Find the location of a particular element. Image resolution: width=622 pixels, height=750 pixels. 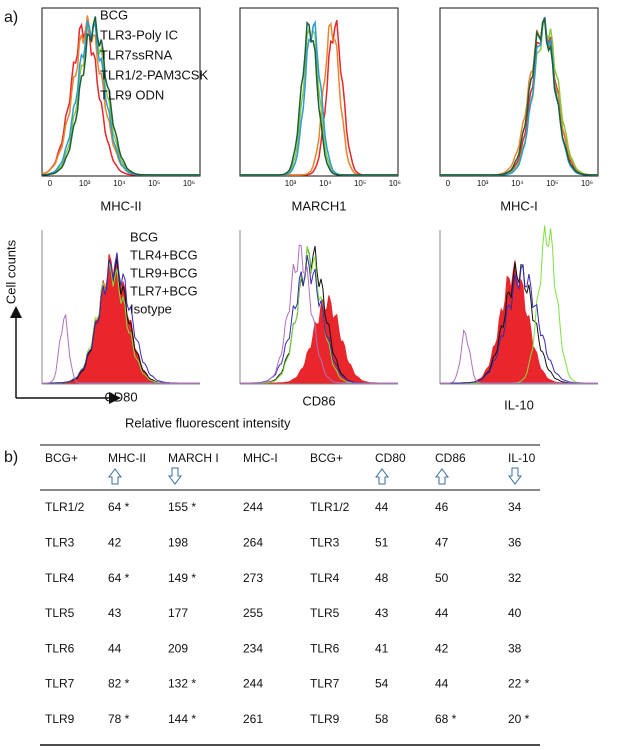

table-cell: 58 is located at coordinates (382, 719).